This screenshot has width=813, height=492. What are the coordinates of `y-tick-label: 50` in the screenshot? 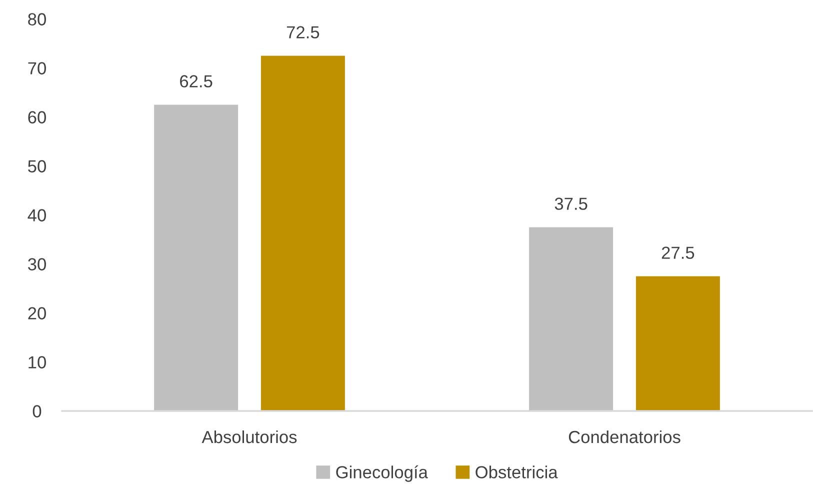 It's located at (37, 166).